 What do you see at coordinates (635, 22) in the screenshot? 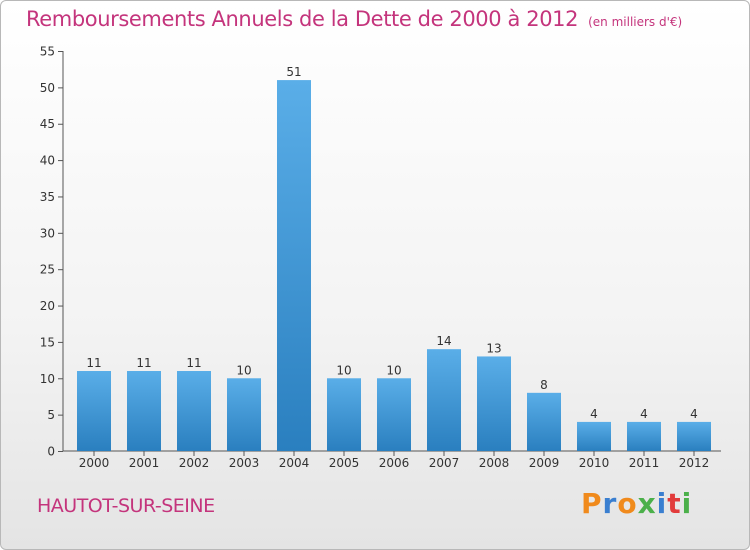
I see `chart-subtitle: (en milliers d'€)` at bounding box center [635, 22].